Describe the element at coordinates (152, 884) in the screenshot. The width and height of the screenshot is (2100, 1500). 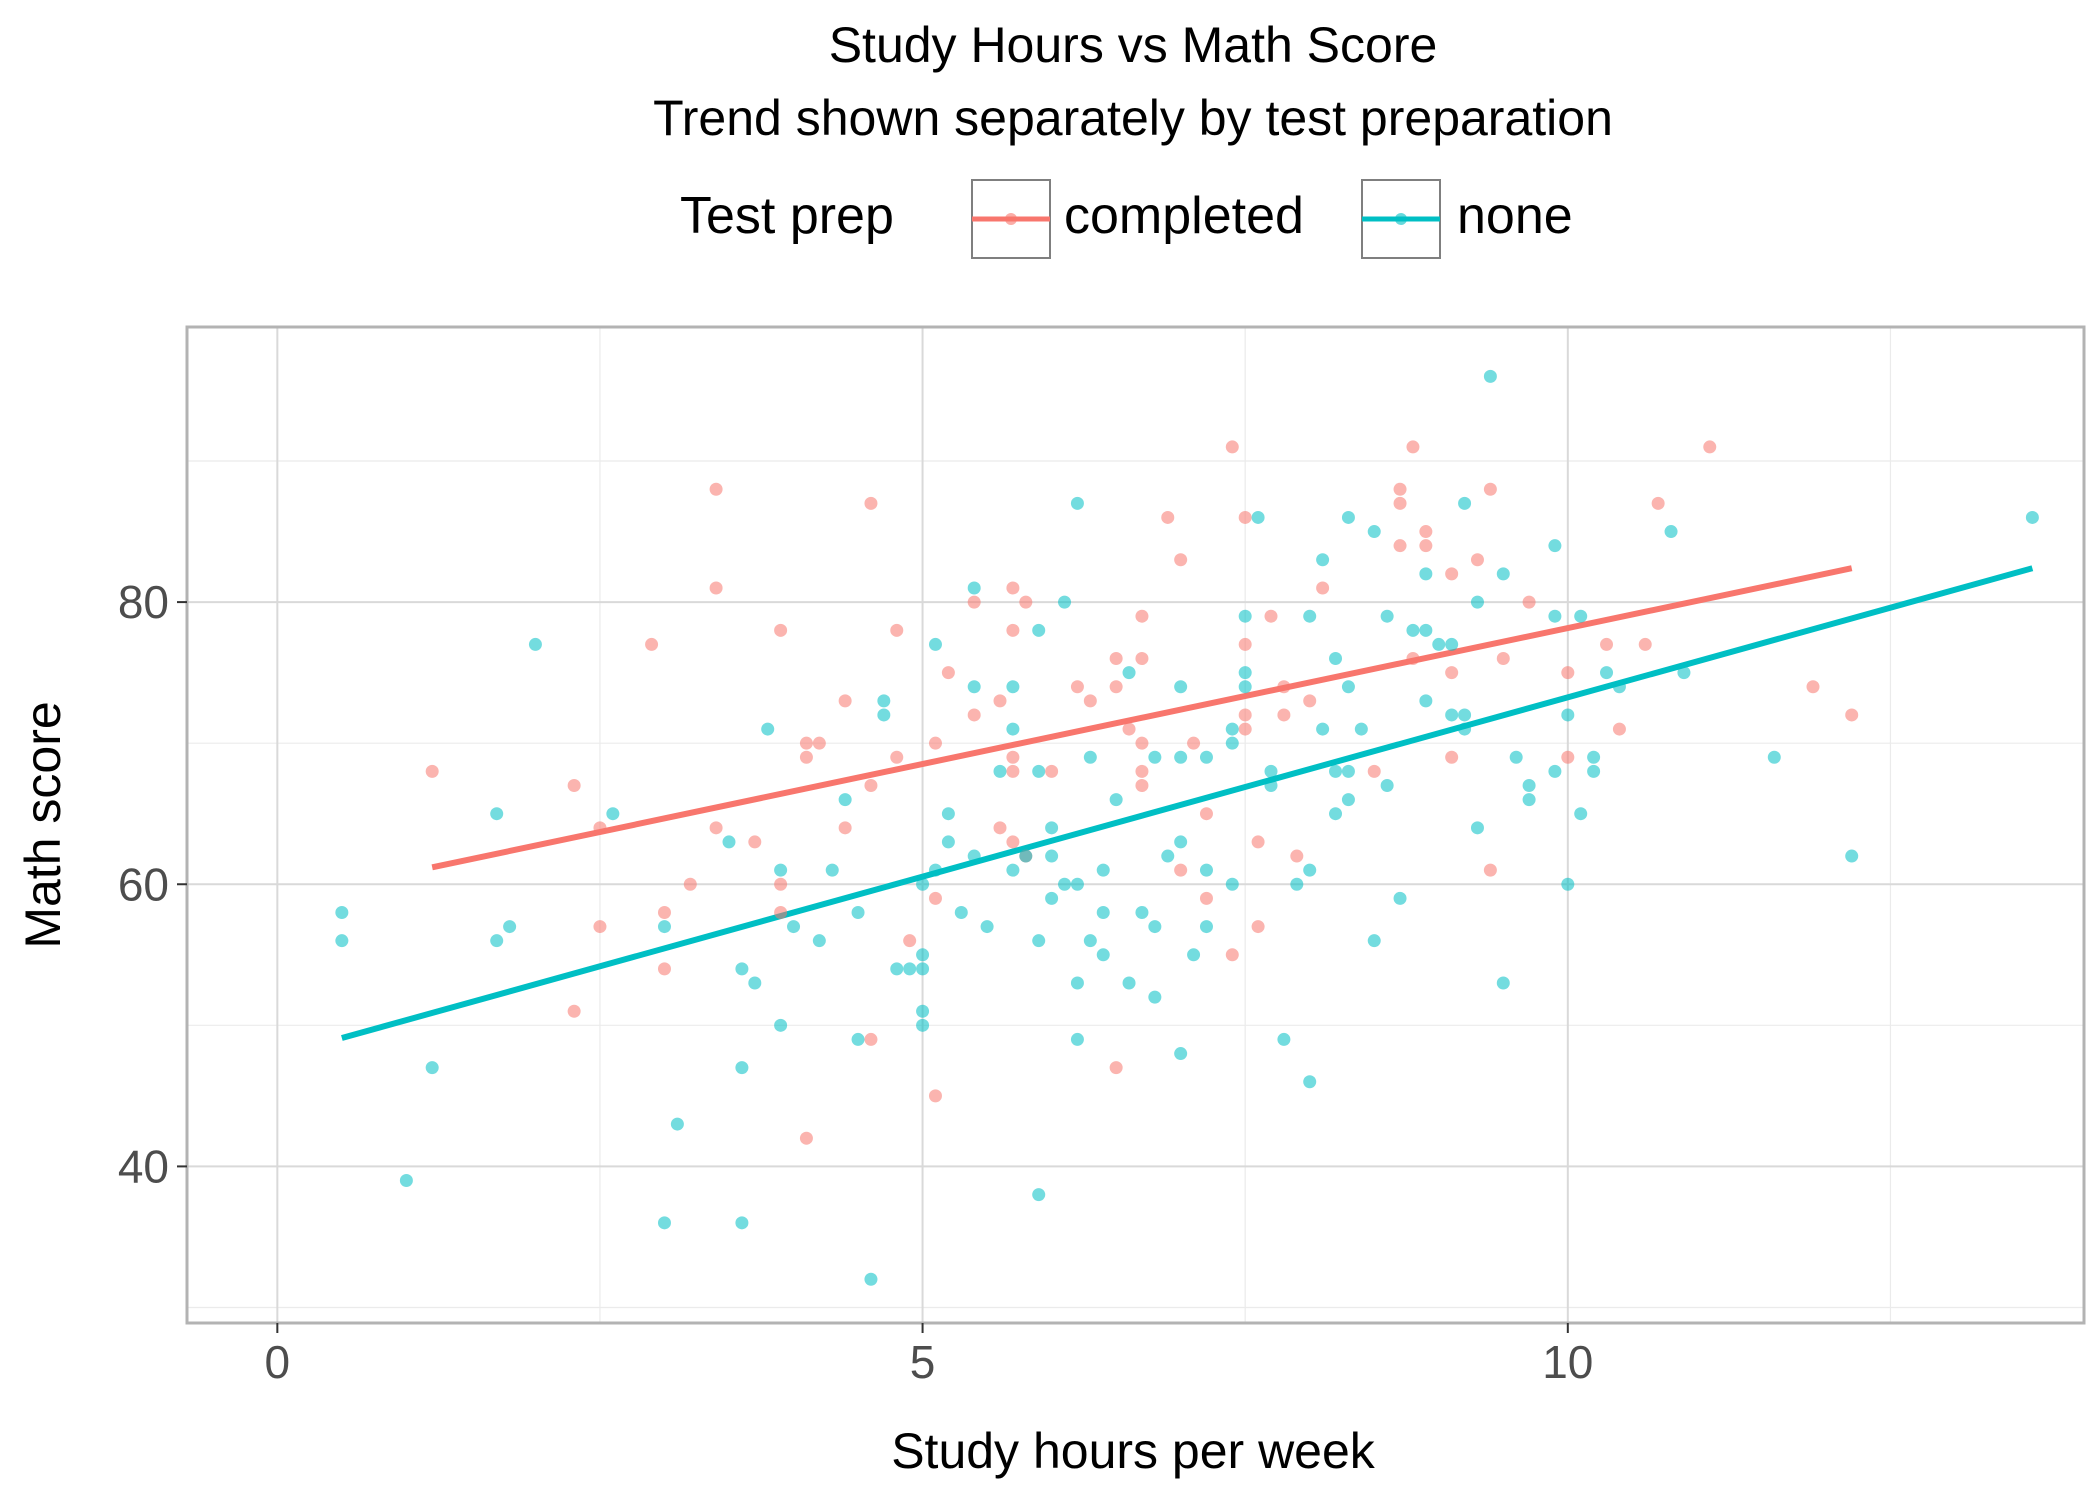
I see `y-axis: 40 60 80` at that location.